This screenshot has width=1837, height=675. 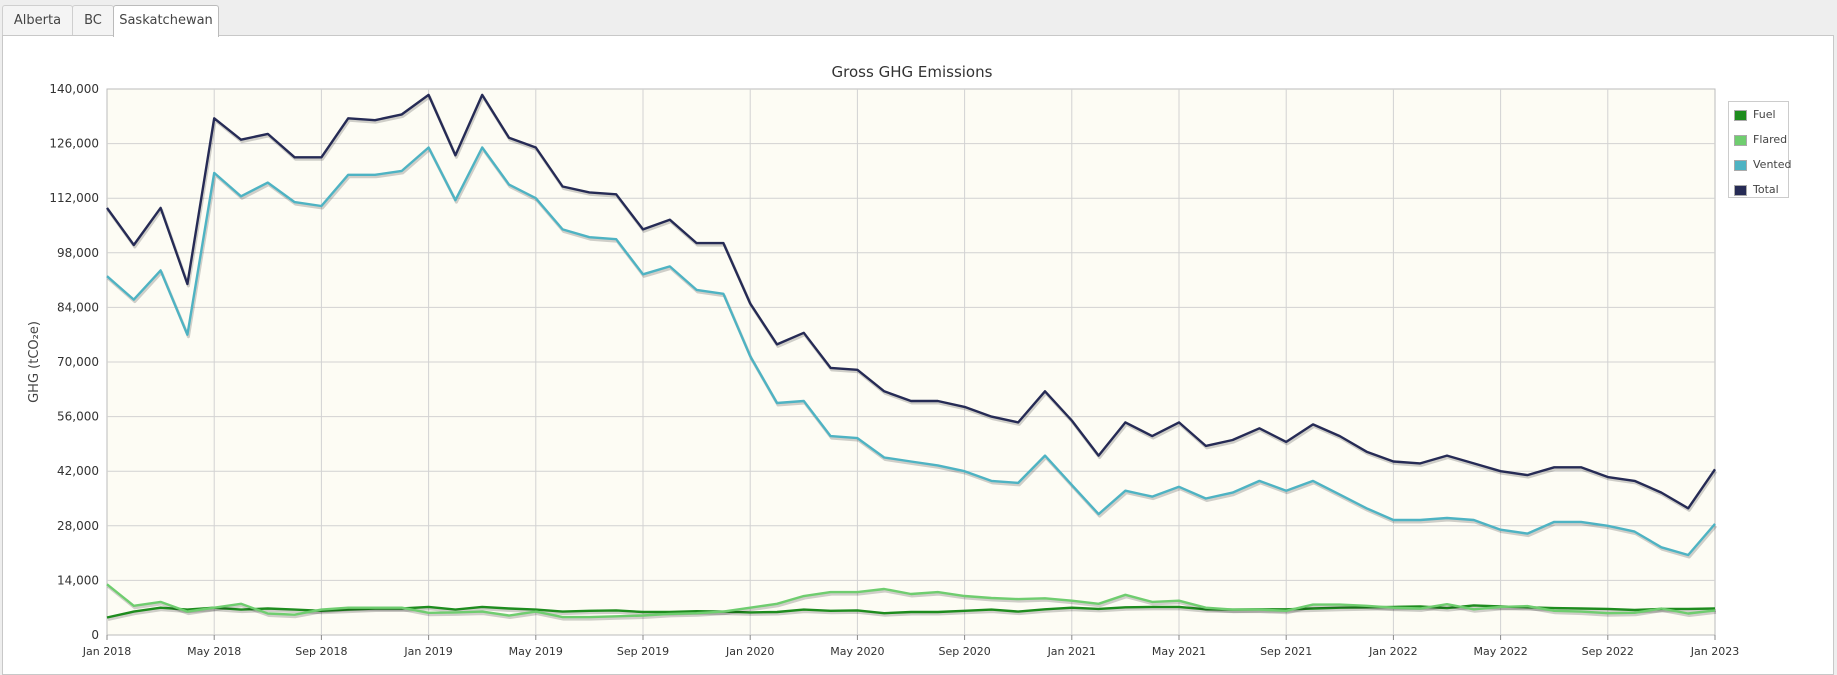 I want to click on x-tick-label: May 2018, so click(x=214, y=651).